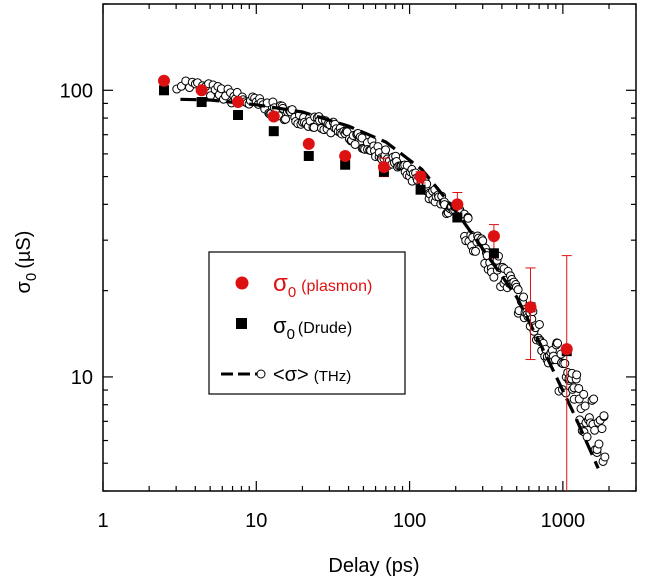  I want to click on legend-plasmon-symbol: σ, so click(280, 283).